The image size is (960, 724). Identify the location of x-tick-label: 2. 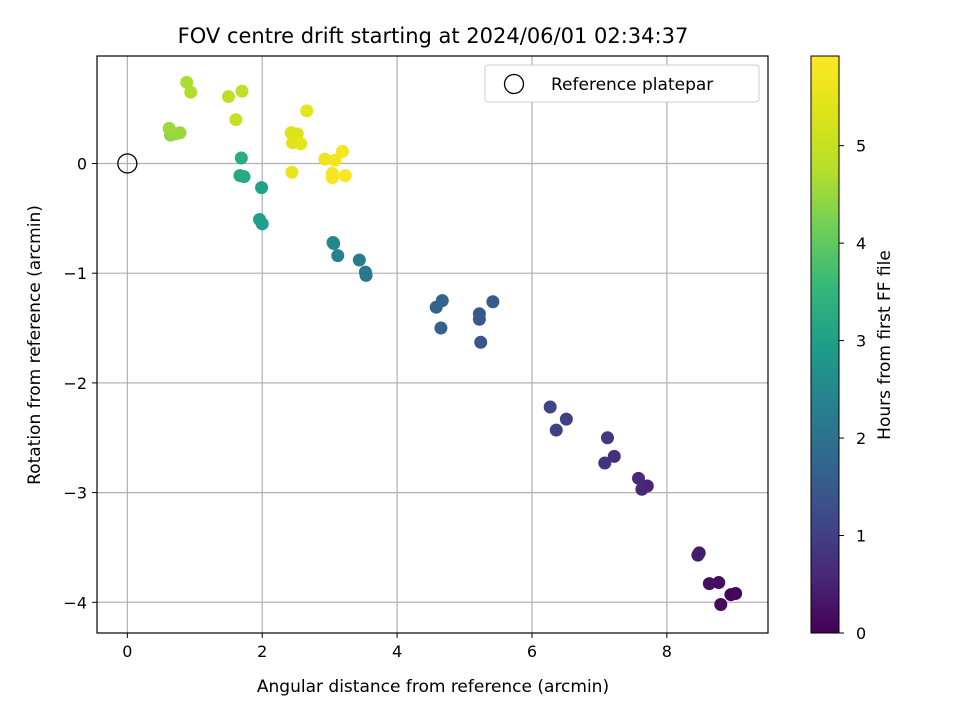
(262, 651).